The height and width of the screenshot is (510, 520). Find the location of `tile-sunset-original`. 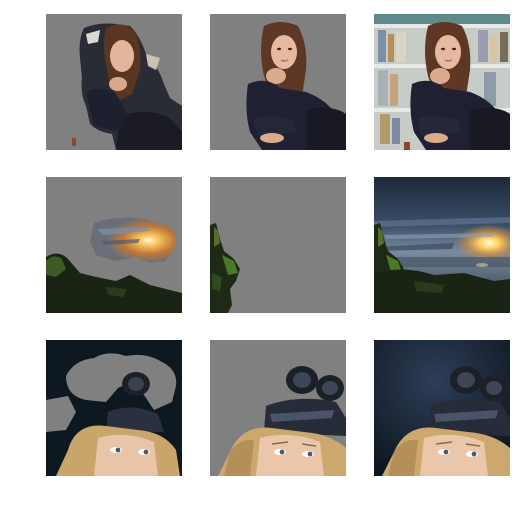

tile-sunset-original is located at coordinates (442, 245).